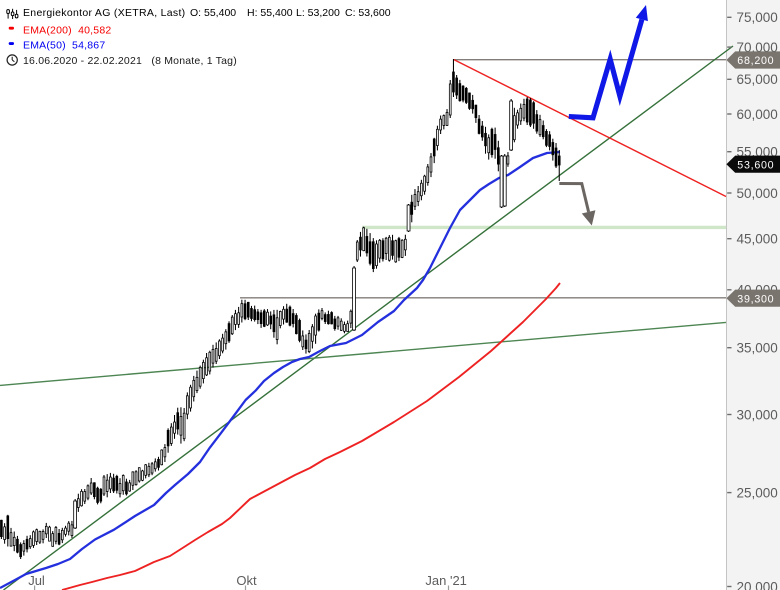  Describe the element at coordinates (757, 493) in the screenshot. I see `svg-text: 25,000` at that location.